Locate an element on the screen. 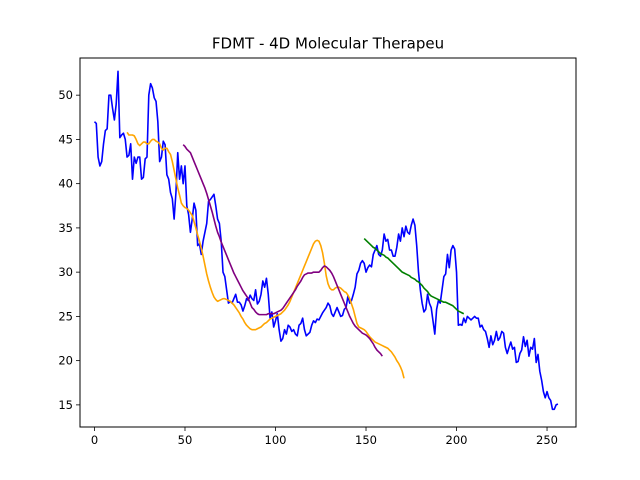 The width and height of the screenshot is (640, 480). y-tick-label: 25 is located at coordinates (65, 316).